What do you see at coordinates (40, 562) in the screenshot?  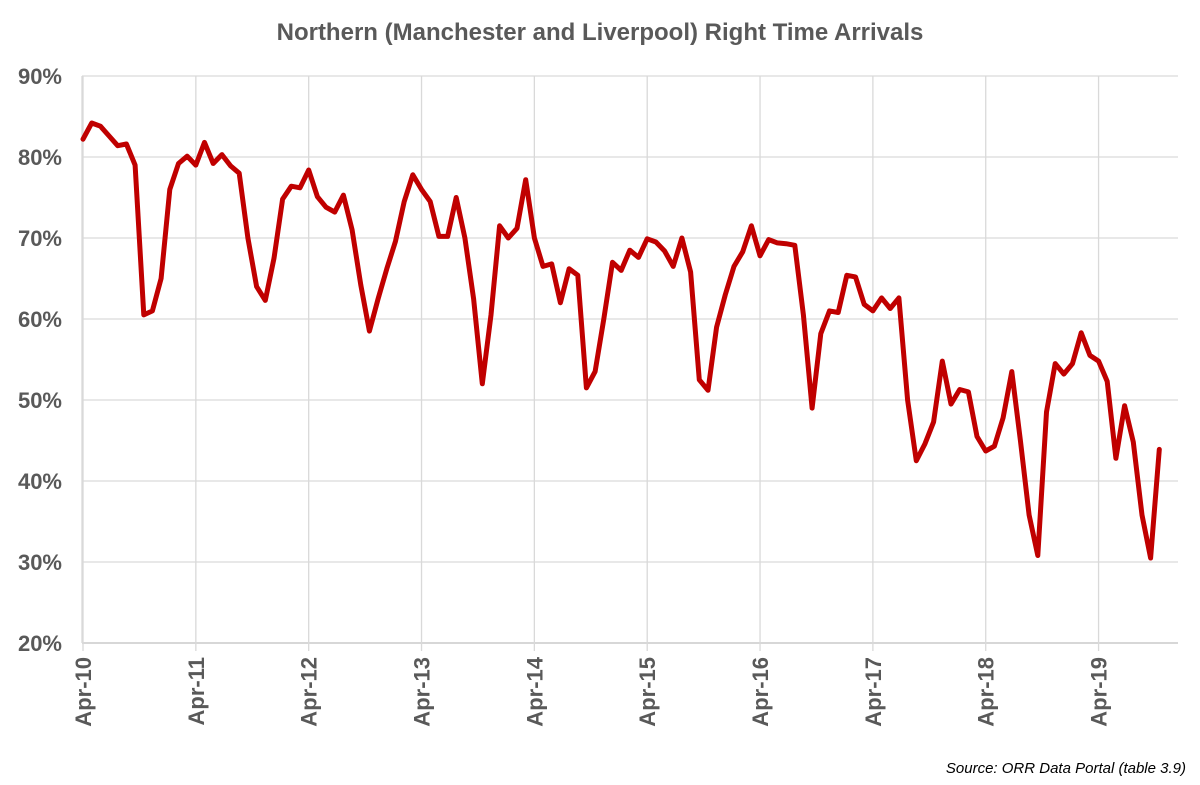 I see `y-tick-label: 30%` at bounding box center [40, 562].